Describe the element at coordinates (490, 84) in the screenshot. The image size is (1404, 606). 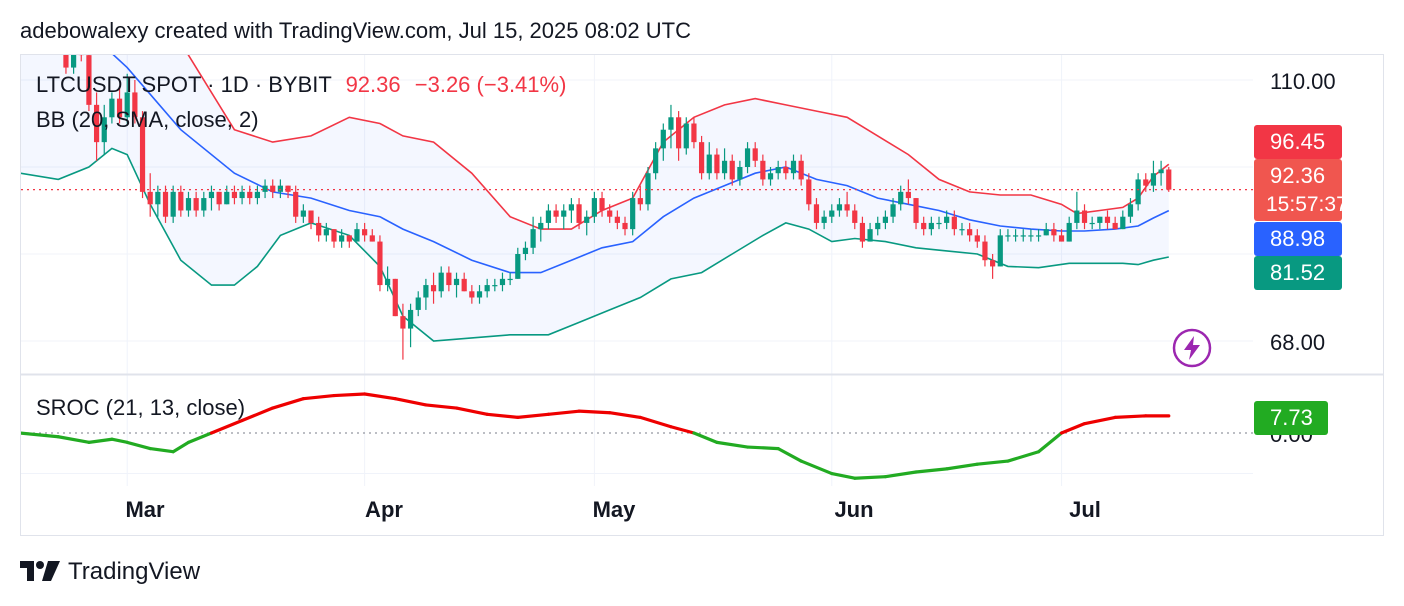
I see `price-change-legend: −3.26 (−3.41%)` at that location.